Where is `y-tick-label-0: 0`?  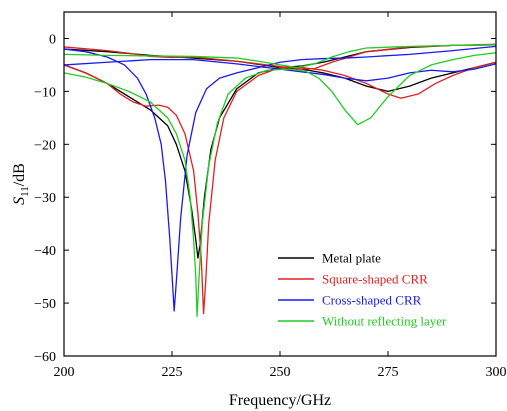 y-tick-label-0: 0 is located at coordinates (52, 39).